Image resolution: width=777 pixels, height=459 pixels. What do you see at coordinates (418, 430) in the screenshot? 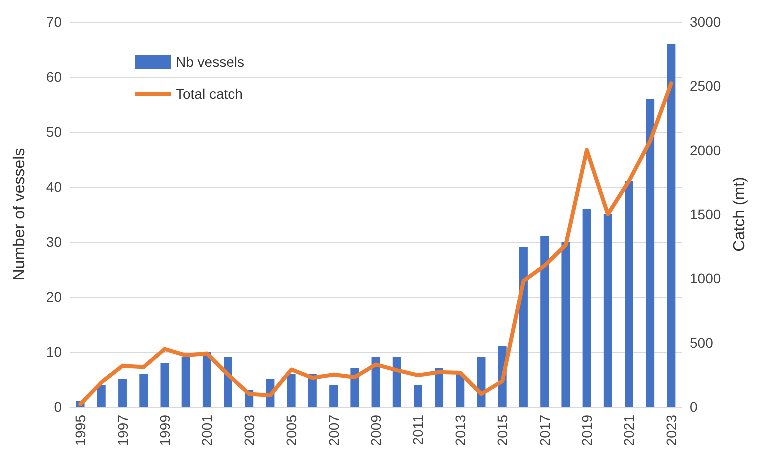
I see `x-tick-label: 2011` at bounding box center [418, 430].